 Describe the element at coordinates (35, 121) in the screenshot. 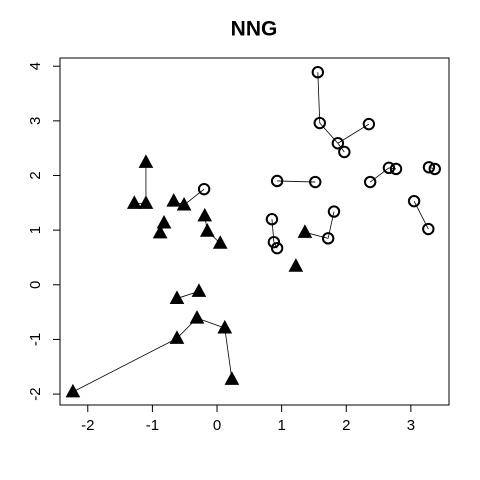

I see `y-tick-label: 3` at that location.